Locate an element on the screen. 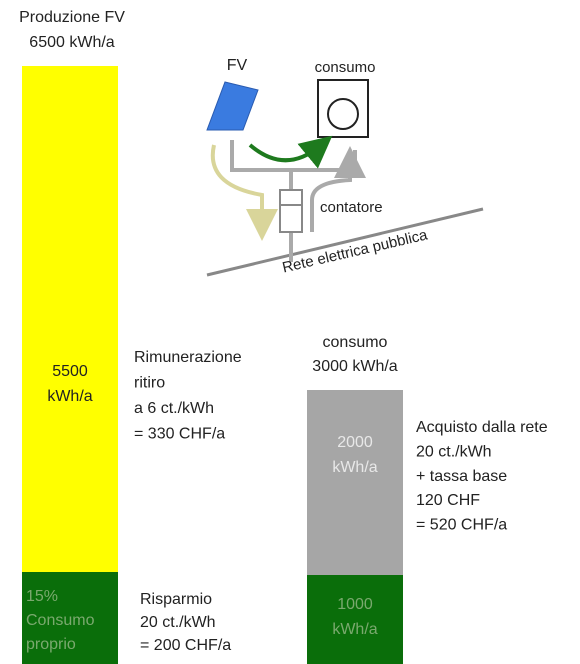  washer-door is located at coordinates (343, 114).